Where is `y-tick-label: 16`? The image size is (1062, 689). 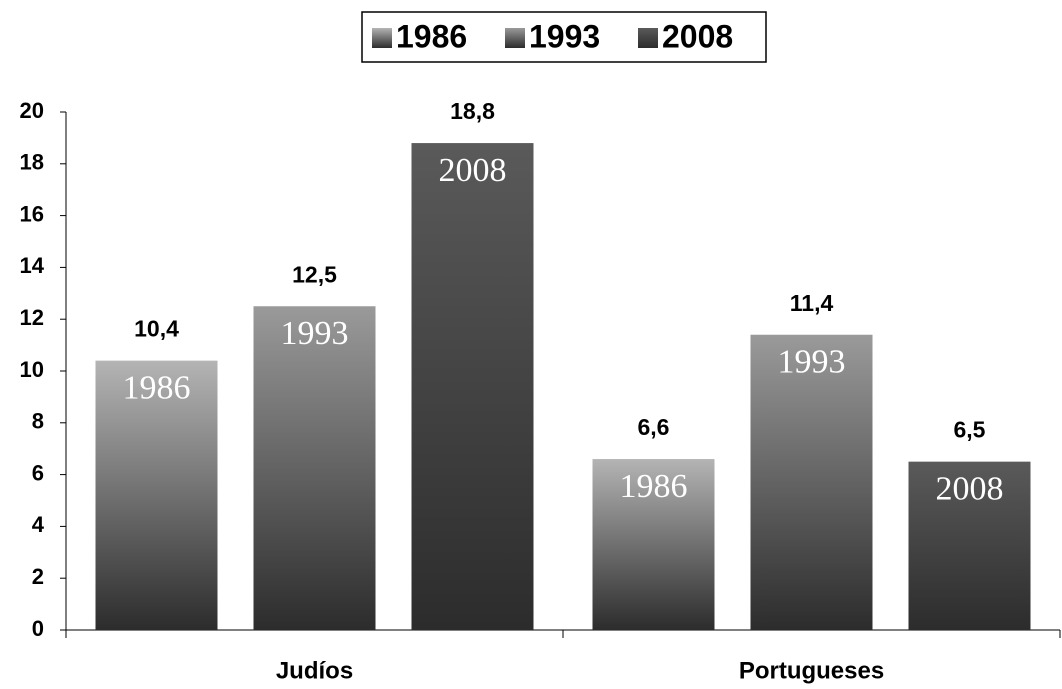 y-tick-label: 16 is located at coordinates (32, 213).